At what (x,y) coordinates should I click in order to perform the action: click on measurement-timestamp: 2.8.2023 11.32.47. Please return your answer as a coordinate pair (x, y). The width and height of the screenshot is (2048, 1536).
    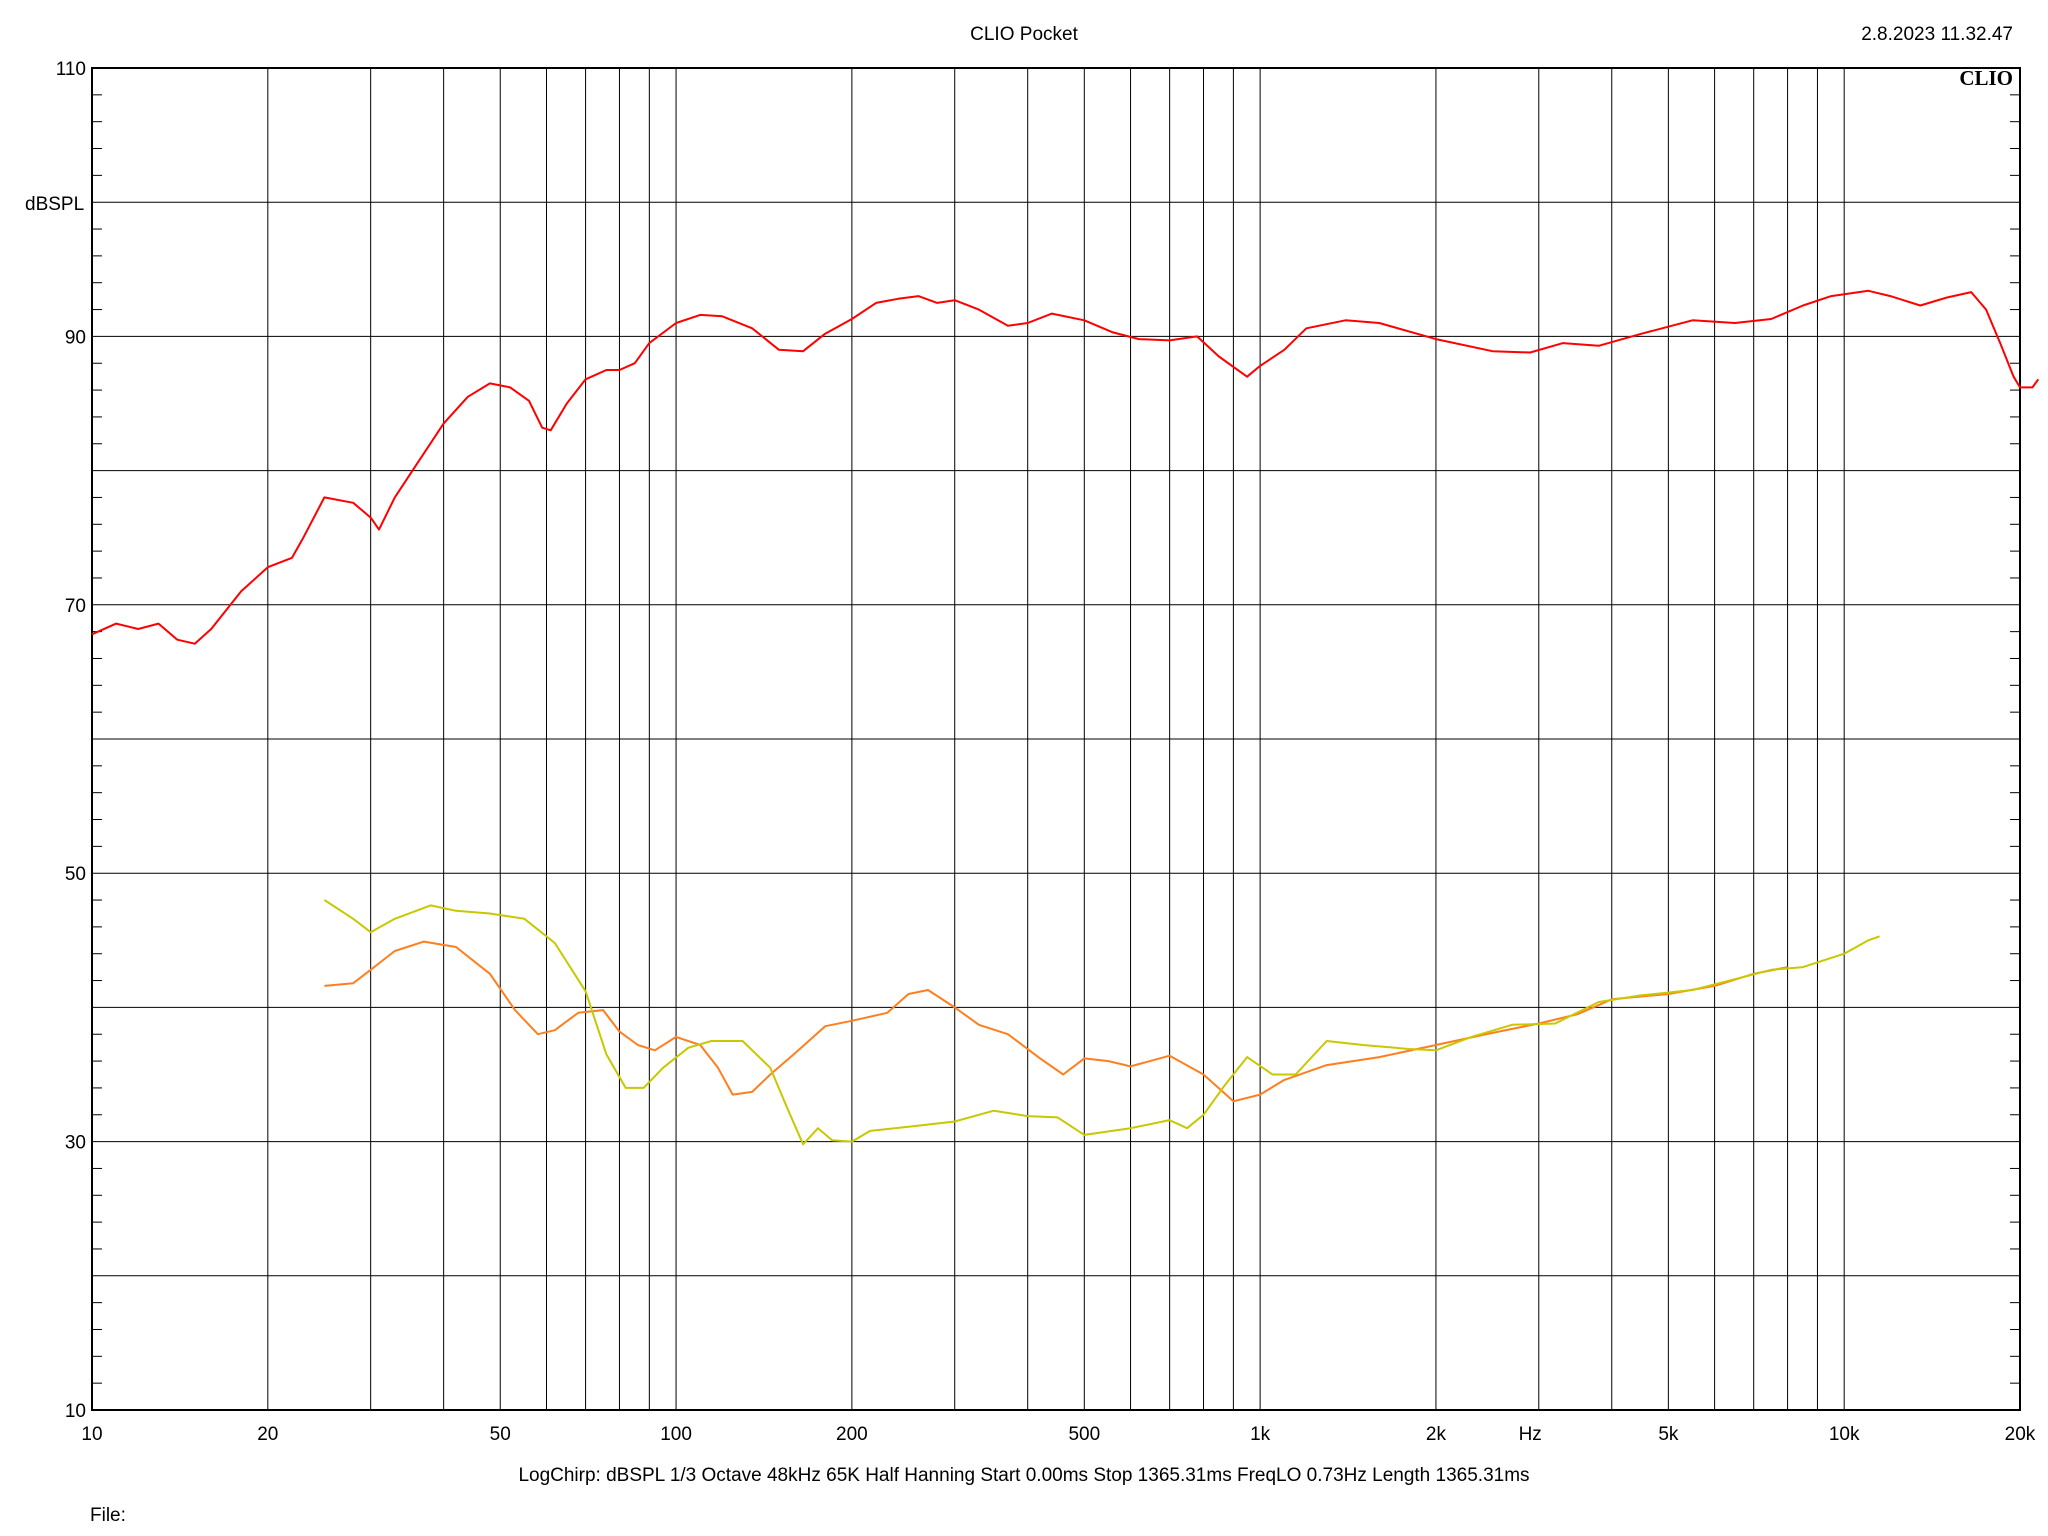
    Looking at the image, I should click on (1937, 34).